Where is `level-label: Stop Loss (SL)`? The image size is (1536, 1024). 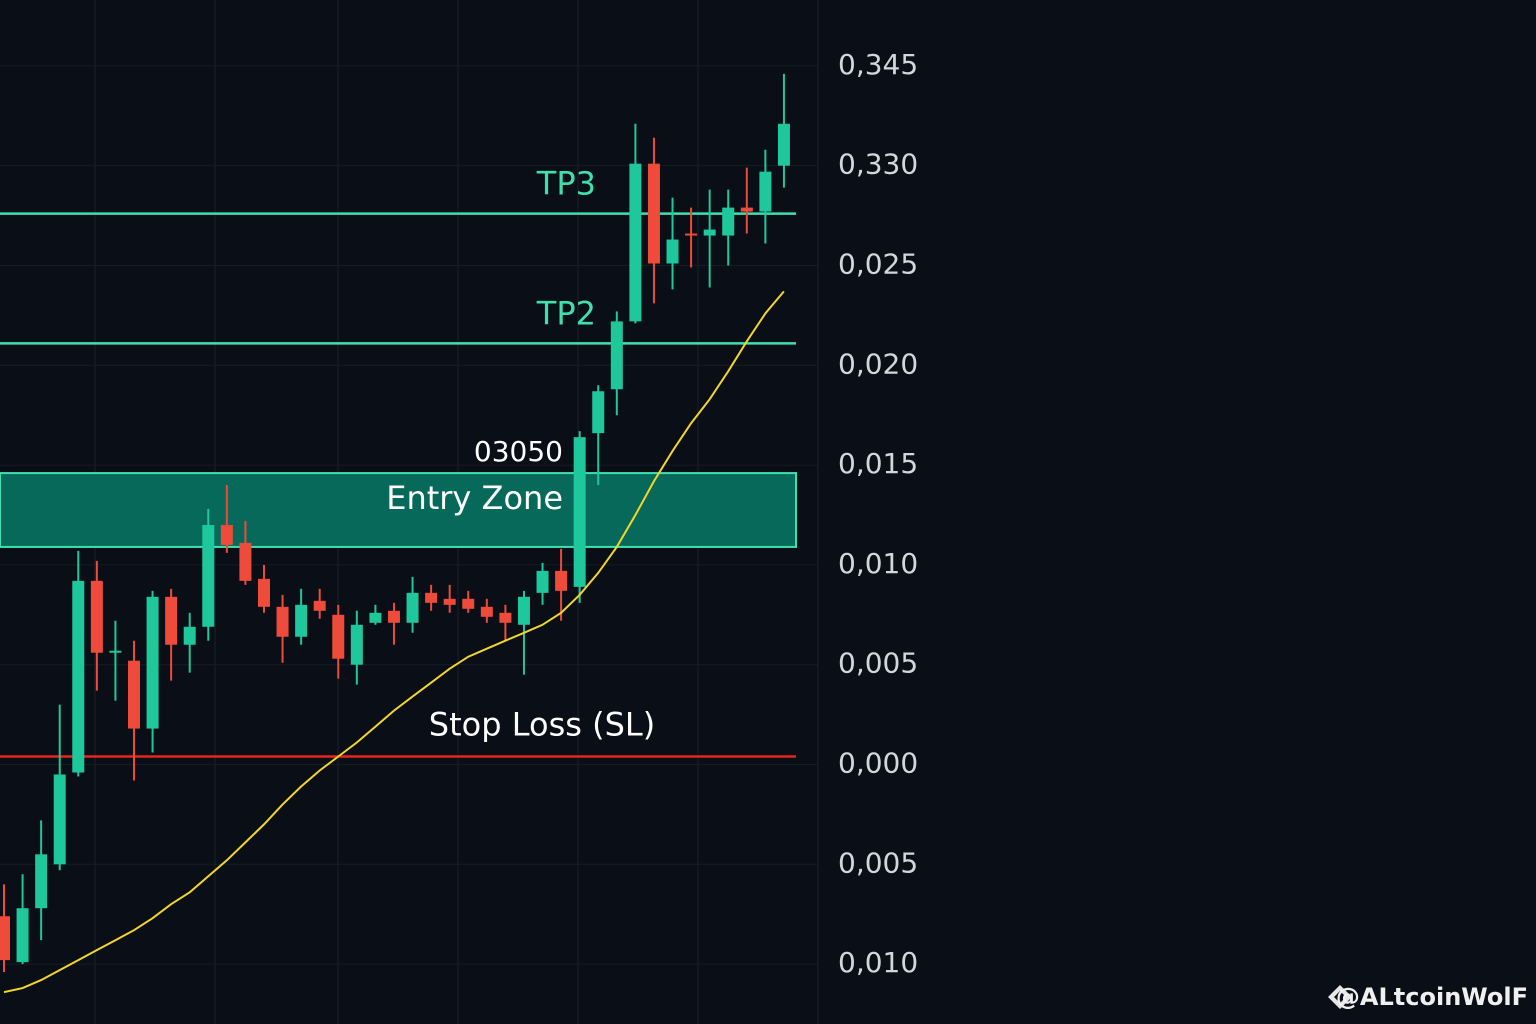
level-label: Stop Loss (SL) is located at coordinates (542, 725).